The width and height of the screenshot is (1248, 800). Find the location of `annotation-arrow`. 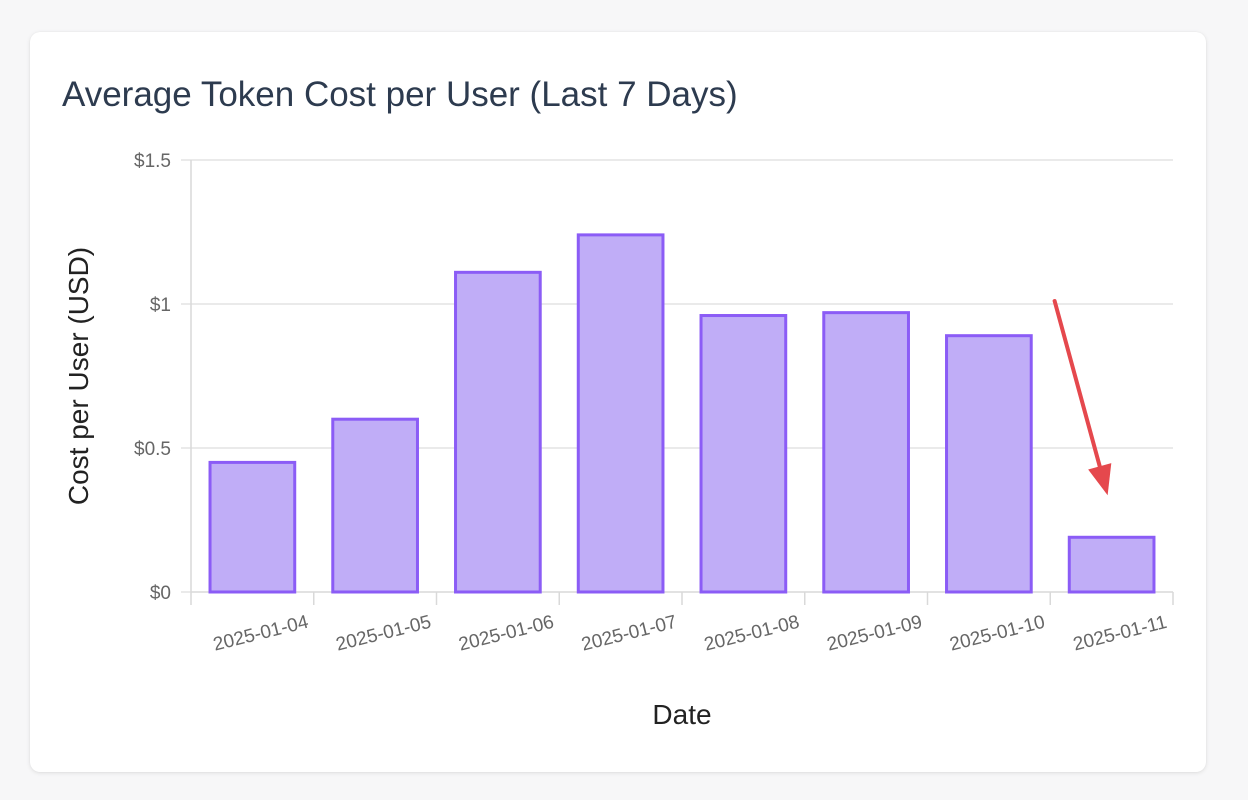

annotation-arrow is located at coordinates (1082, 397).